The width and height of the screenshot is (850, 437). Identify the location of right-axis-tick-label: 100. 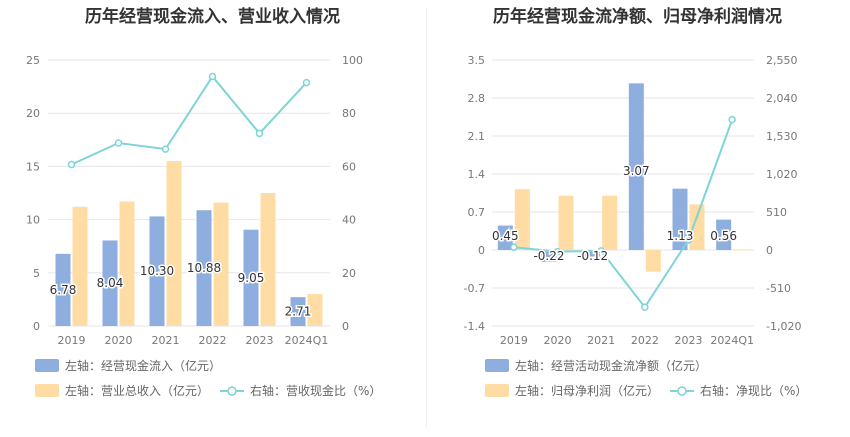
(352, 60).